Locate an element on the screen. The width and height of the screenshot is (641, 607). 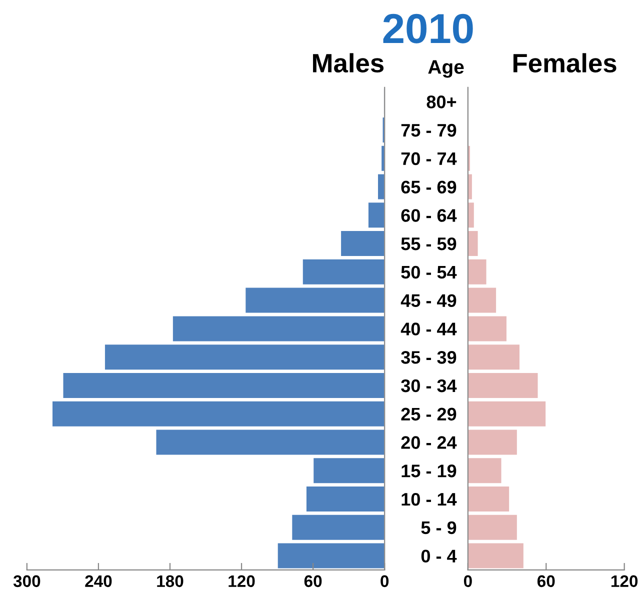
y-tick-label: 45 - 49 is located at coordinates (428, 301).